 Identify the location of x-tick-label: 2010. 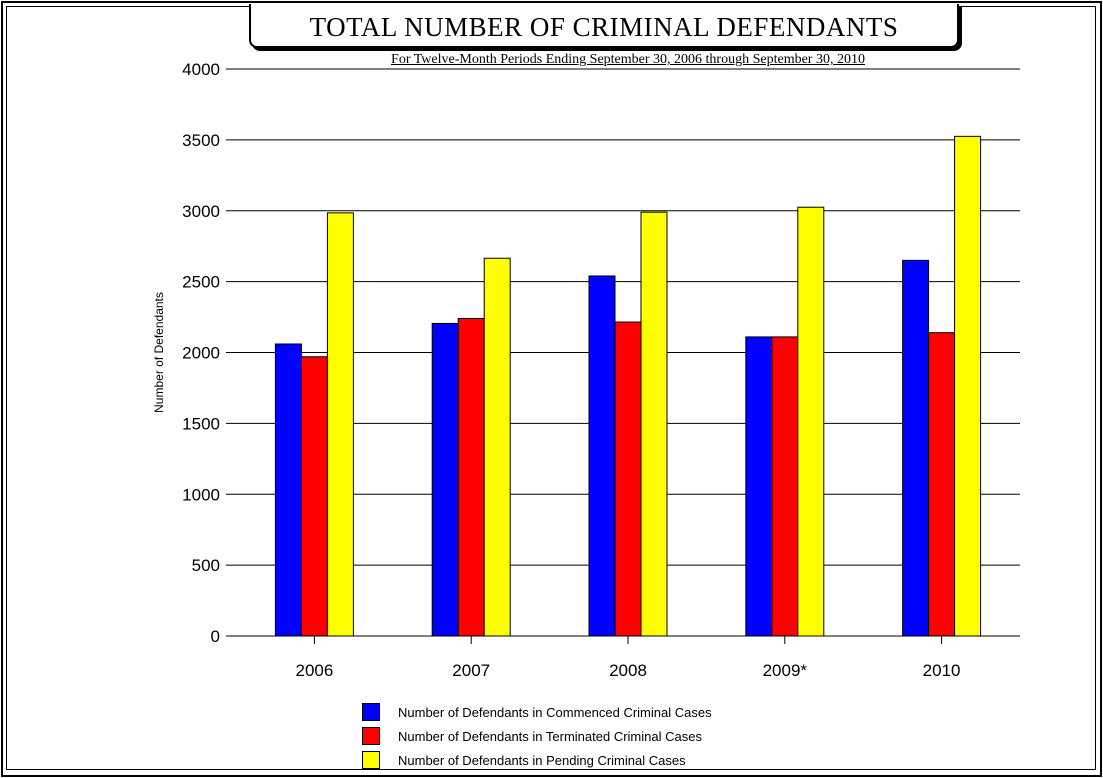
(942, 670).